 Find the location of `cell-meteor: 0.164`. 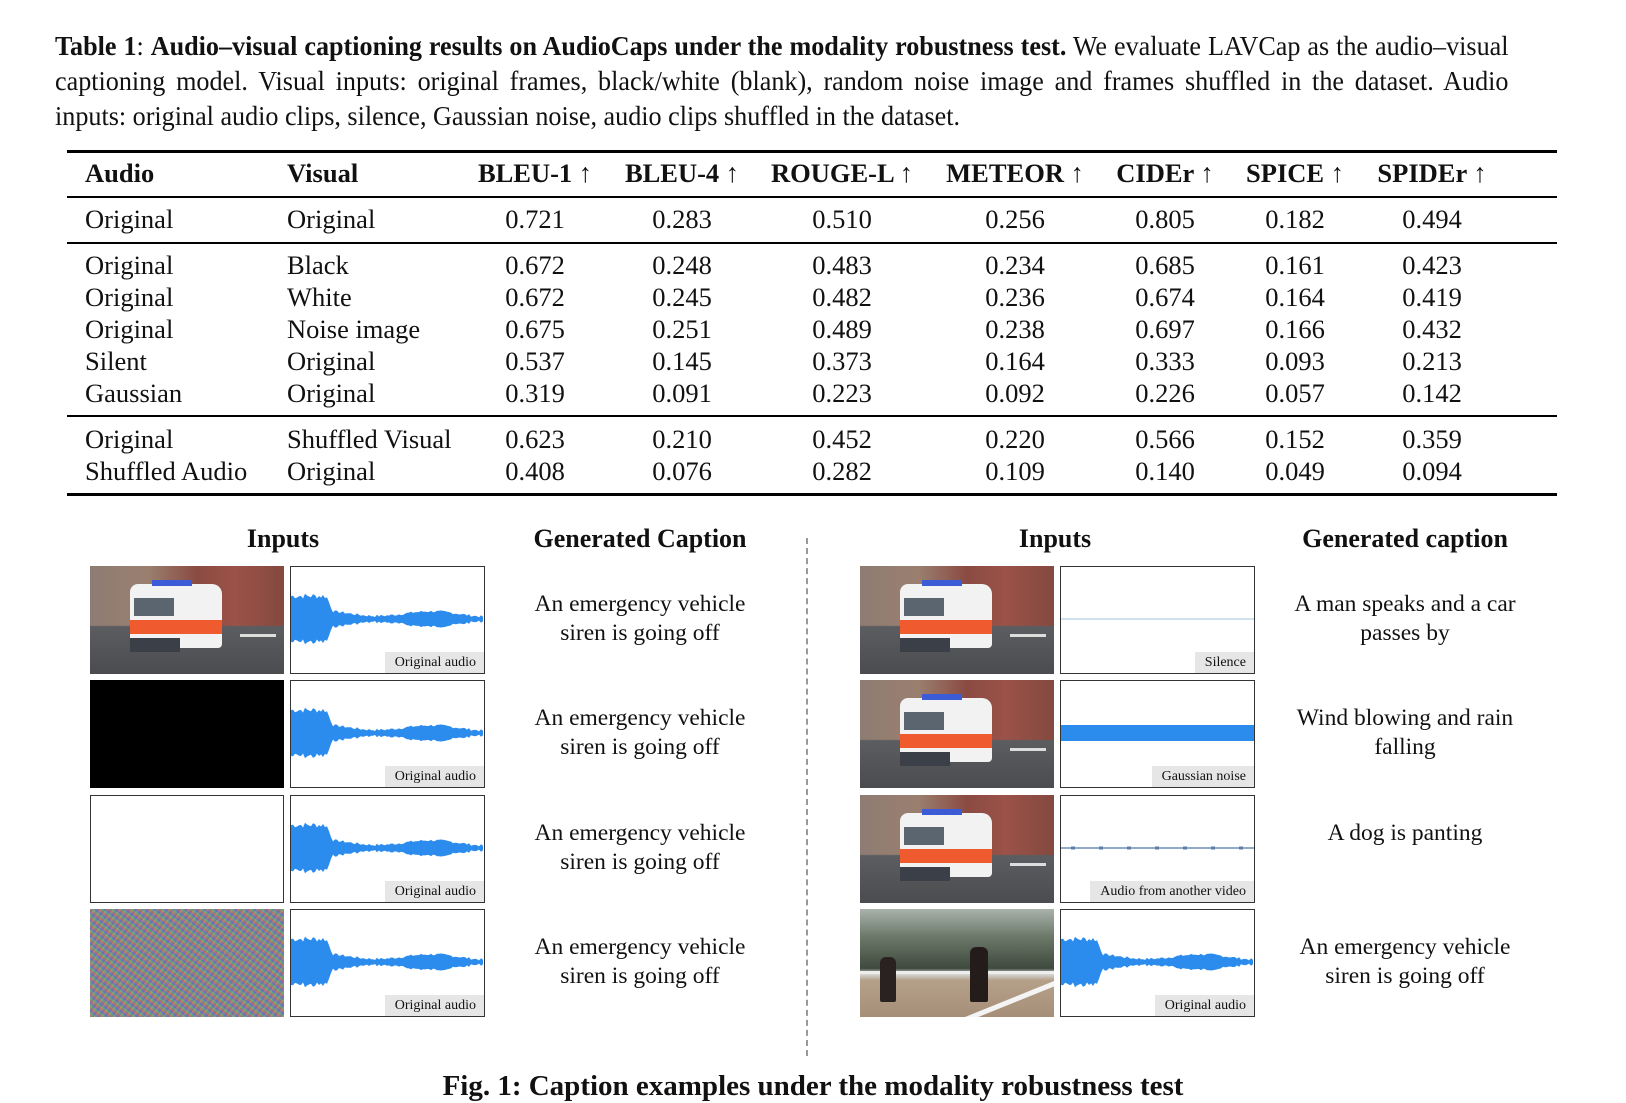

cell-meteor: 0.164 is located at coordinates (1015, 361).